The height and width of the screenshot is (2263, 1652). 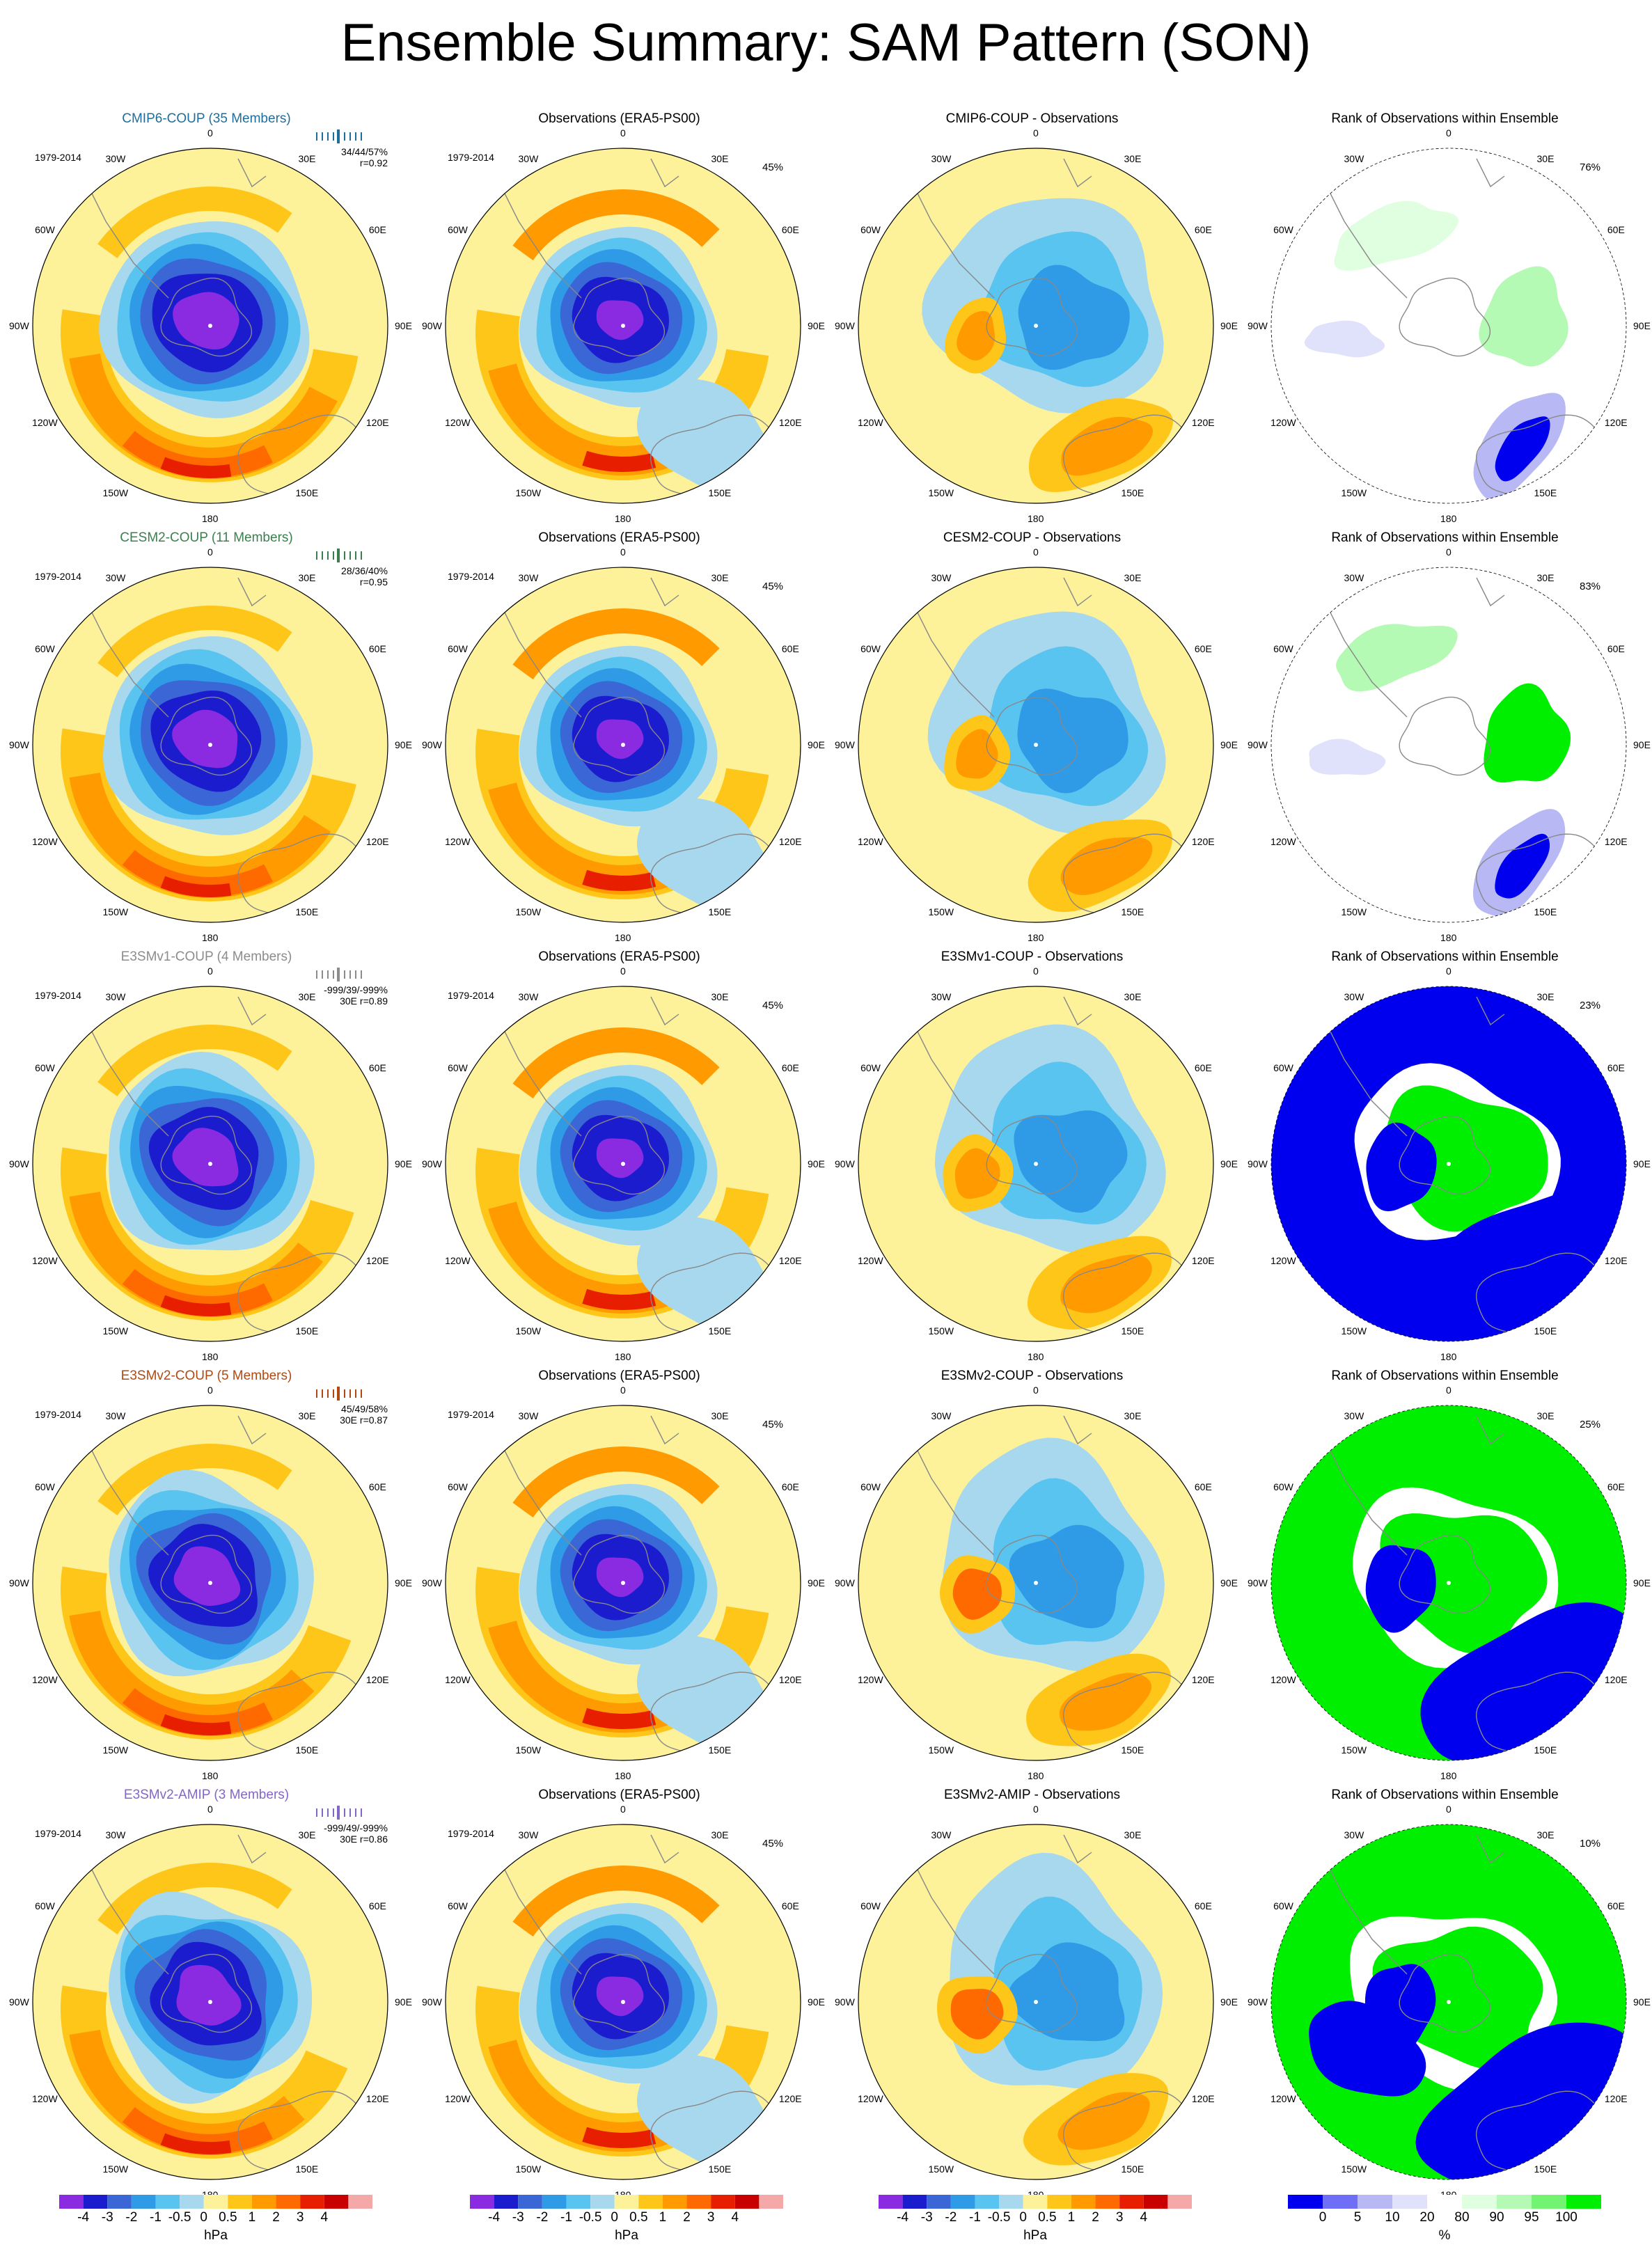 What do you see at coordinates (364, 576) in the screenshot?
I see `variance-stat: 28/36/40% r=0.95` at bounding box center [364, 576].